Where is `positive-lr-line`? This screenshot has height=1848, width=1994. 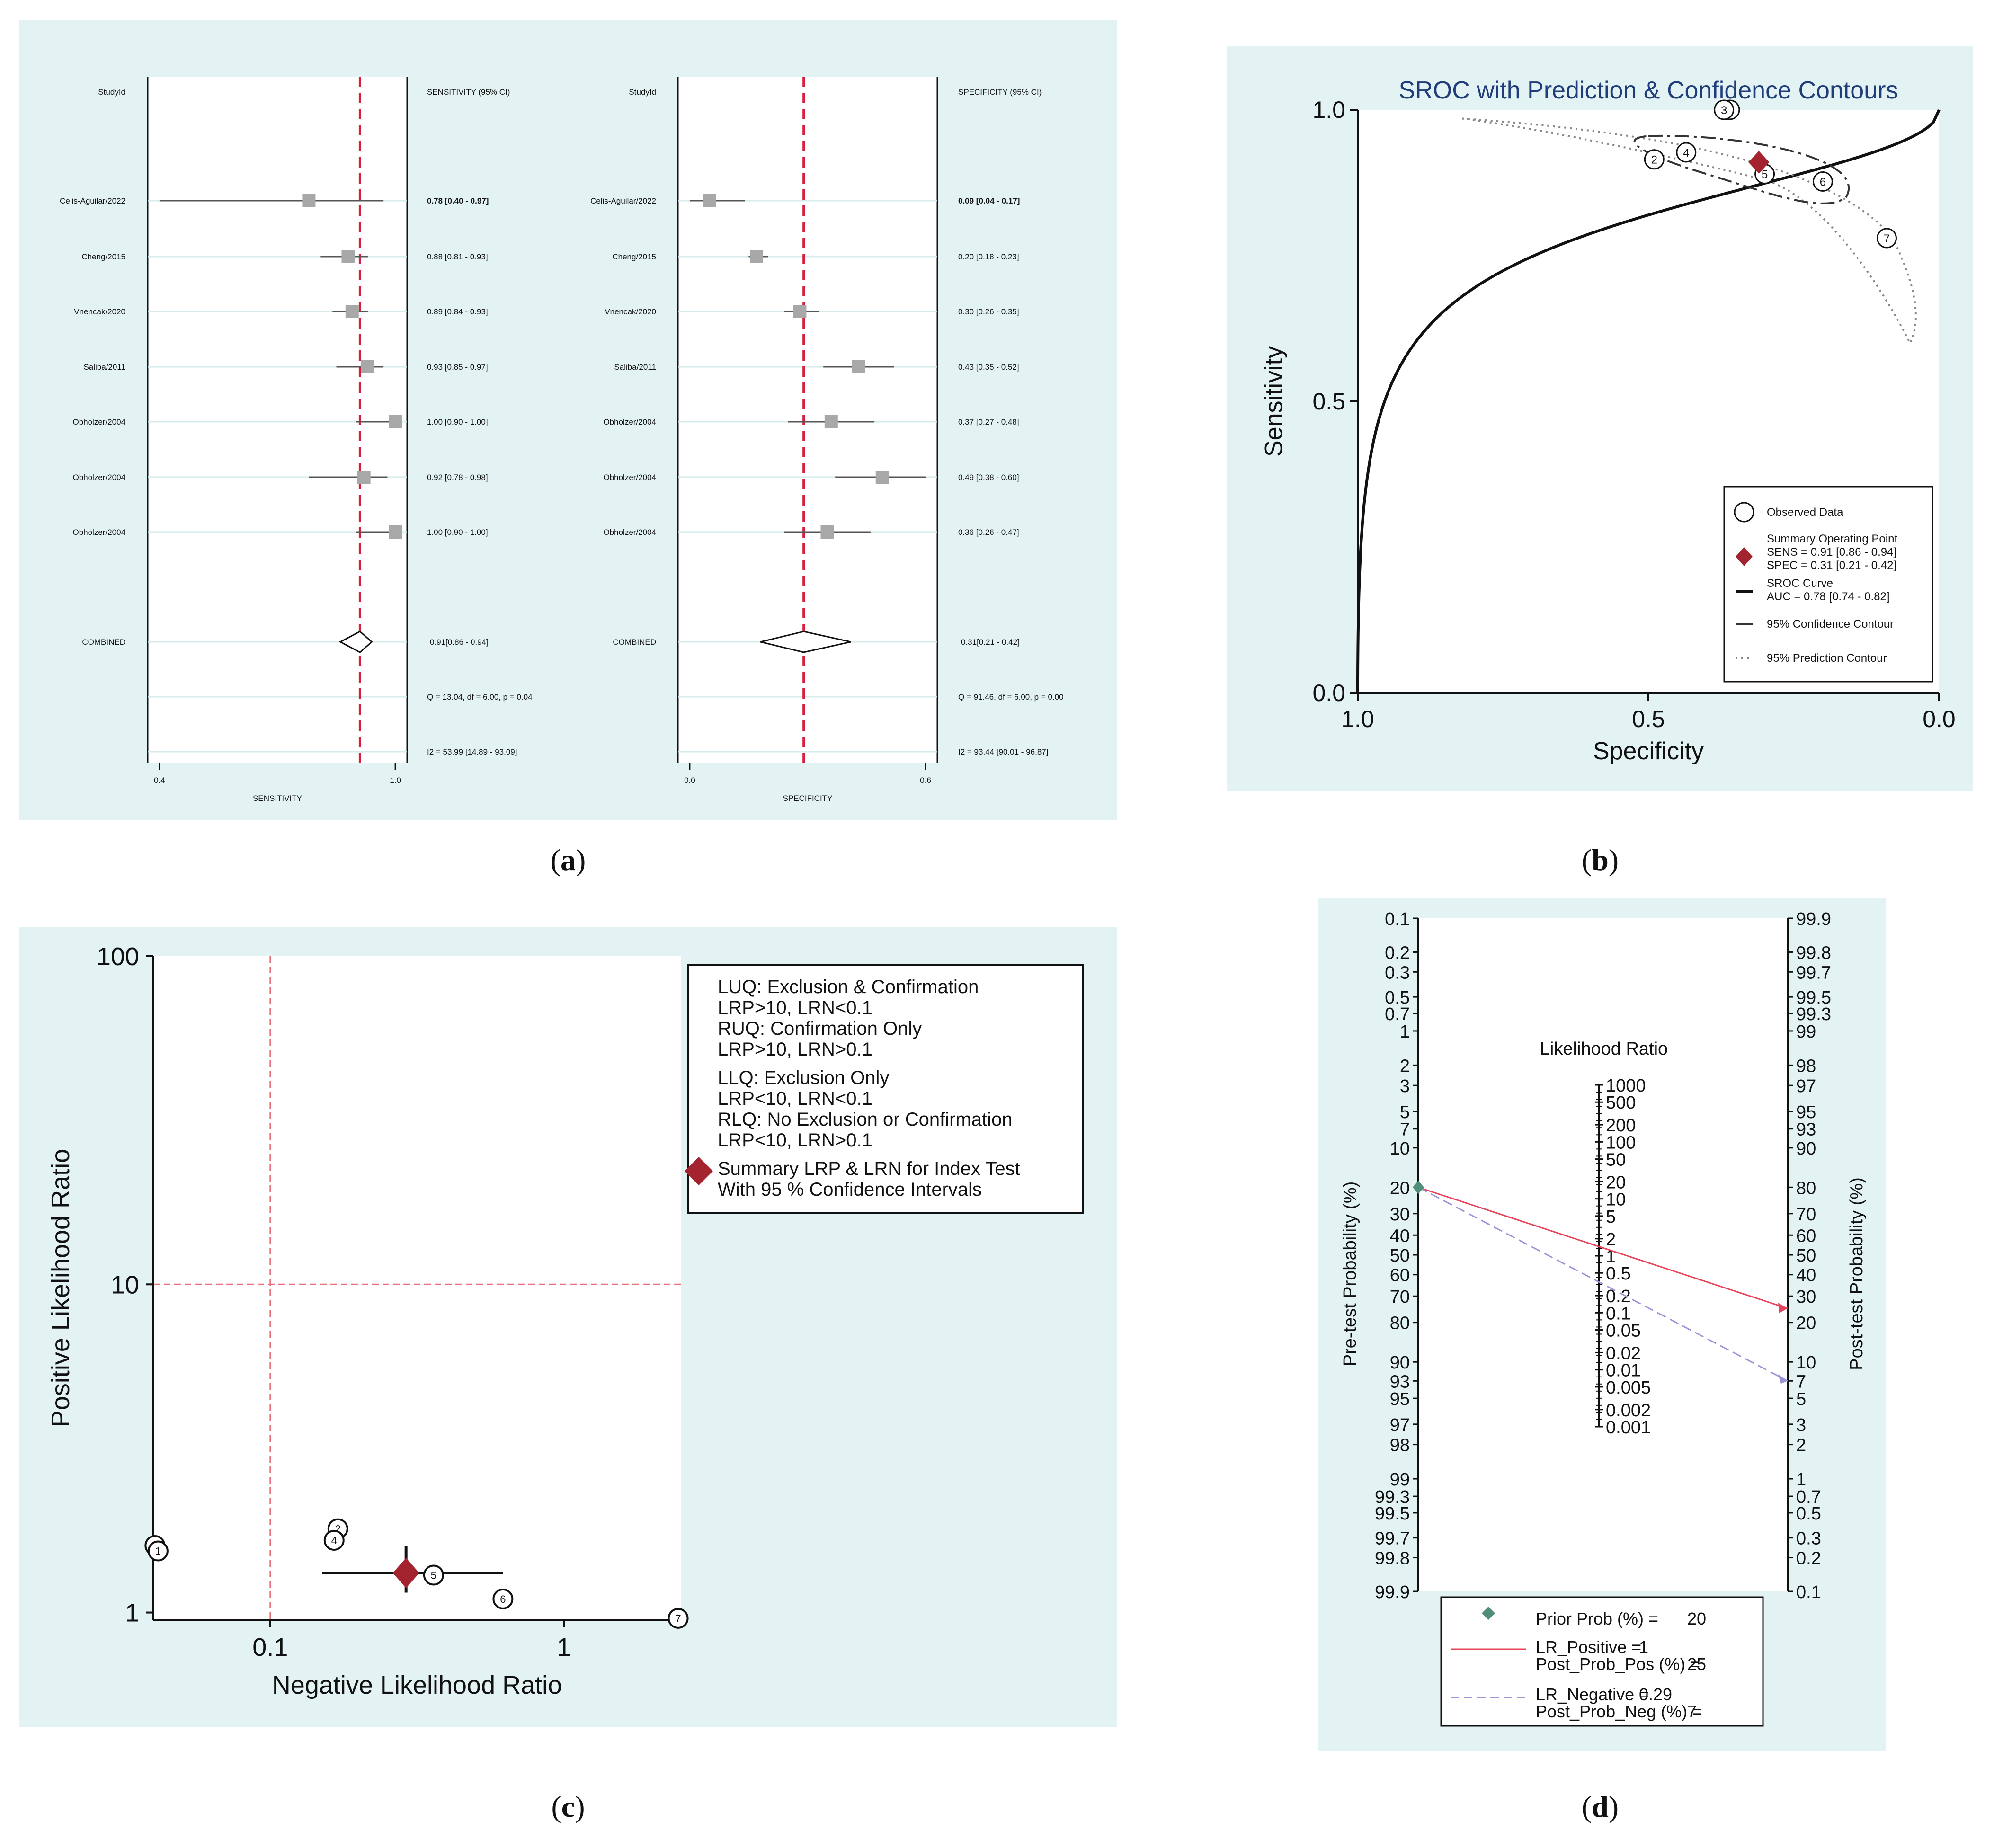 positive-lr-line is located at coordinates (1603, 1247).